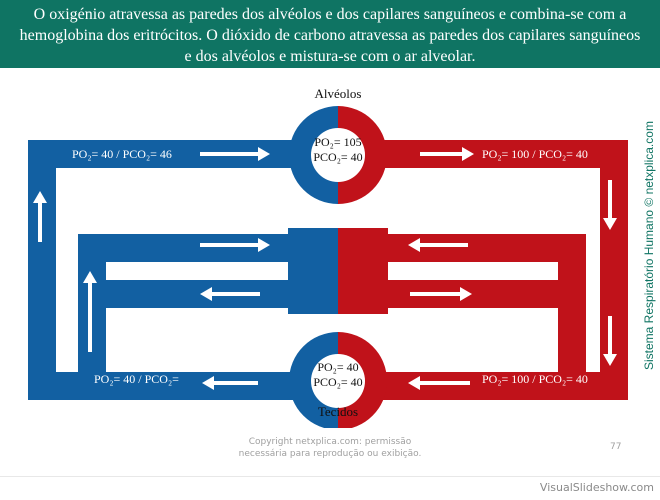 The image size is (660, 500). Describe the element at coordinates (330, 454) in the screenshot. I see `copyright-line-2: necessária para reprodução ou exibição.` at that location.